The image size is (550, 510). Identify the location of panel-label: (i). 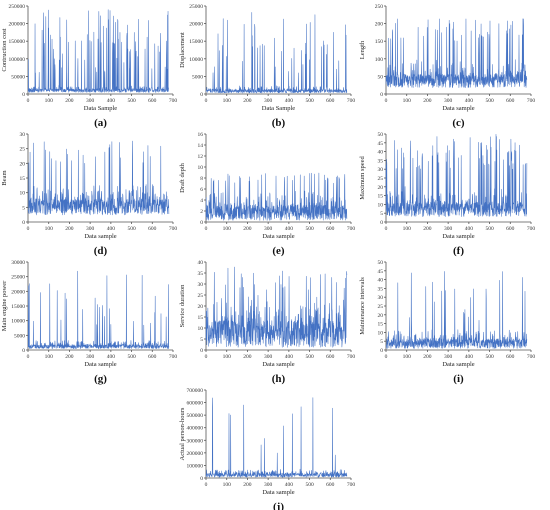
(458, 379).